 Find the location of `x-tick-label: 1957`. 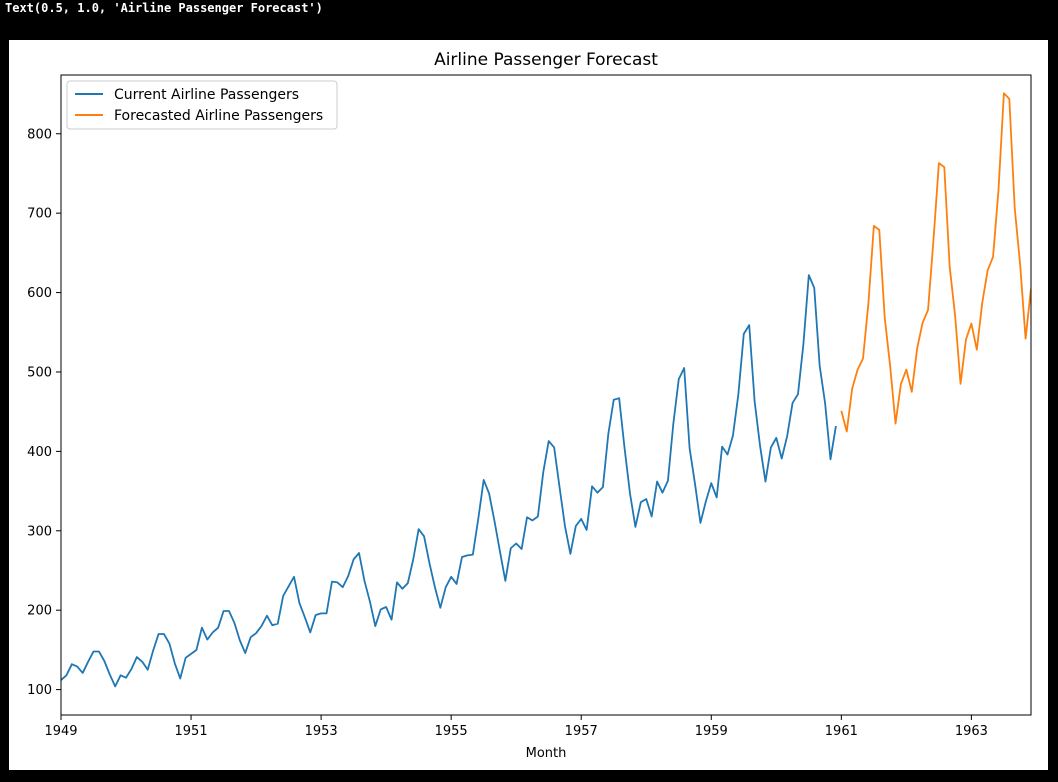

x-tick-label: 1957 is located at coordinates (581, 731).